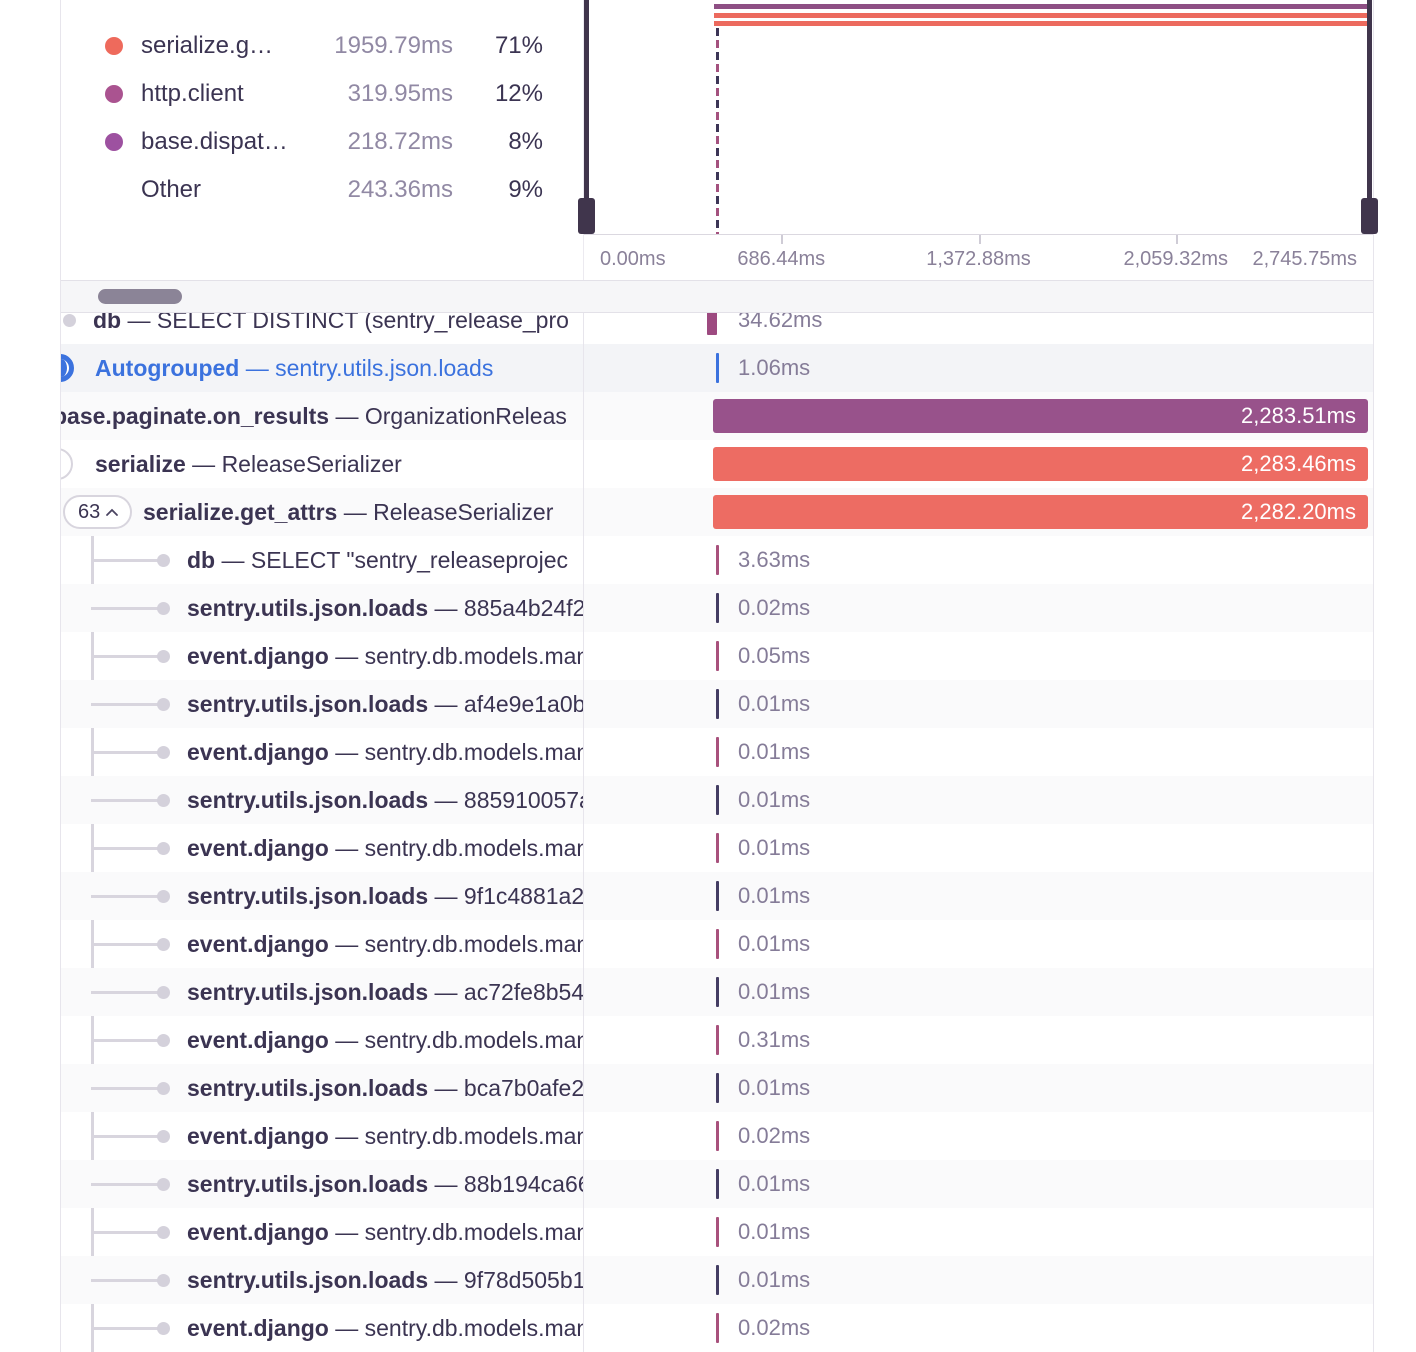 The width and height of the screenshot is (1416, 1352). I want to click on minimap-chart, so click(978, 117).